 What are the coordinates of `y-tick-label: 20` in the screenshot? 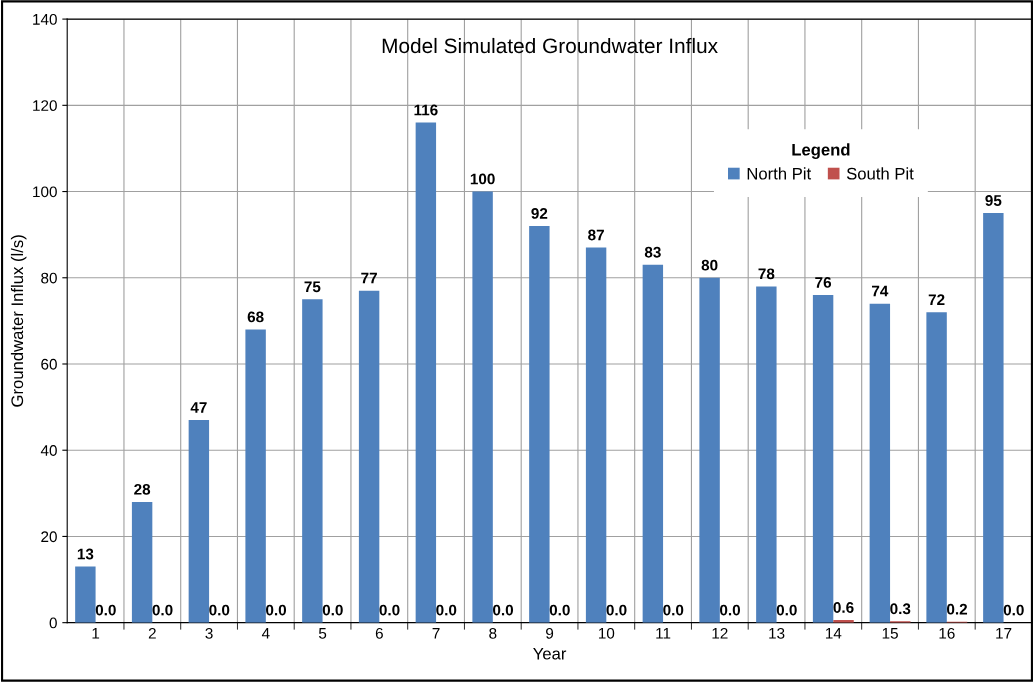 It's located at (49, 537).